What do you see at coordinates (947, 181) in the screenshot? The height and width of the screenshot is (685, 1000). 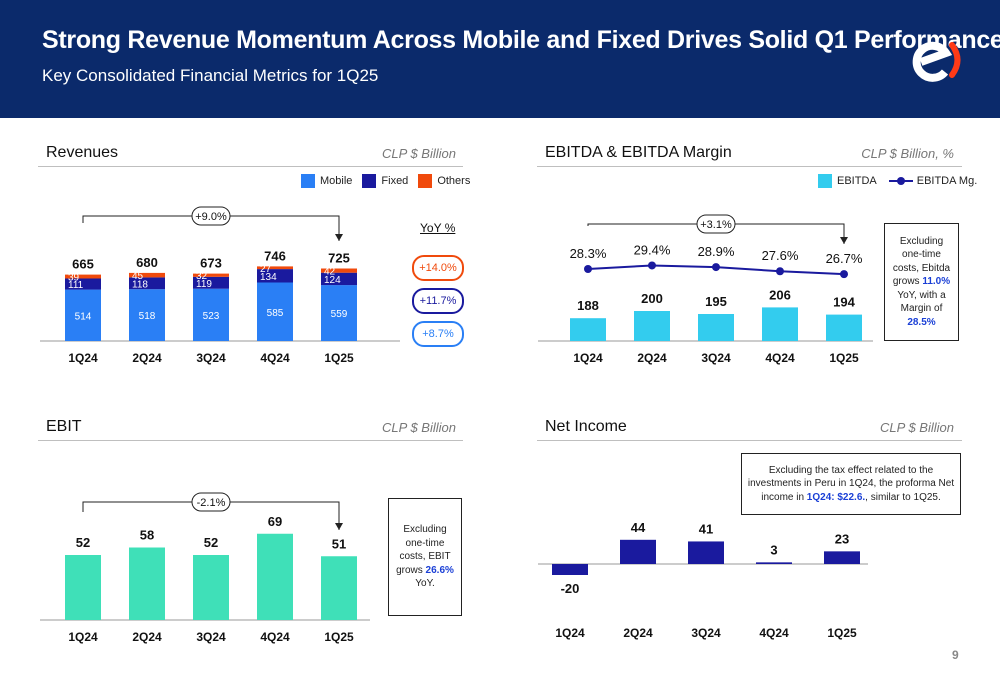 I see `legend-margin-label: EBITDA Mg.` at bounding box center [947, 181].